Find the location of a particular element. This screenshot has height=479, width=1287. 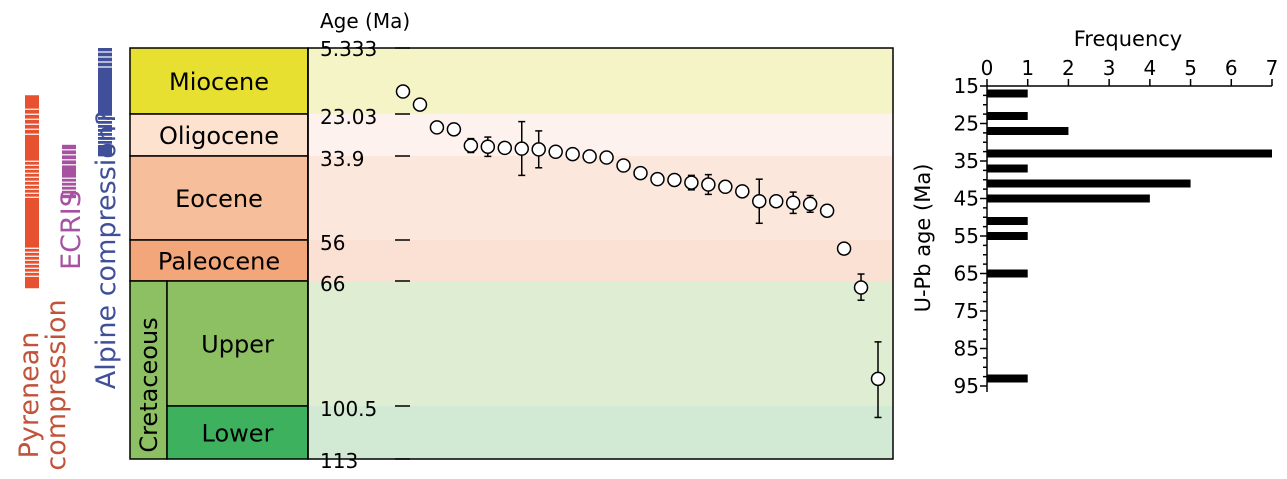

u-pb-age-tick-label: 85 is located at coordinates (966, 349).